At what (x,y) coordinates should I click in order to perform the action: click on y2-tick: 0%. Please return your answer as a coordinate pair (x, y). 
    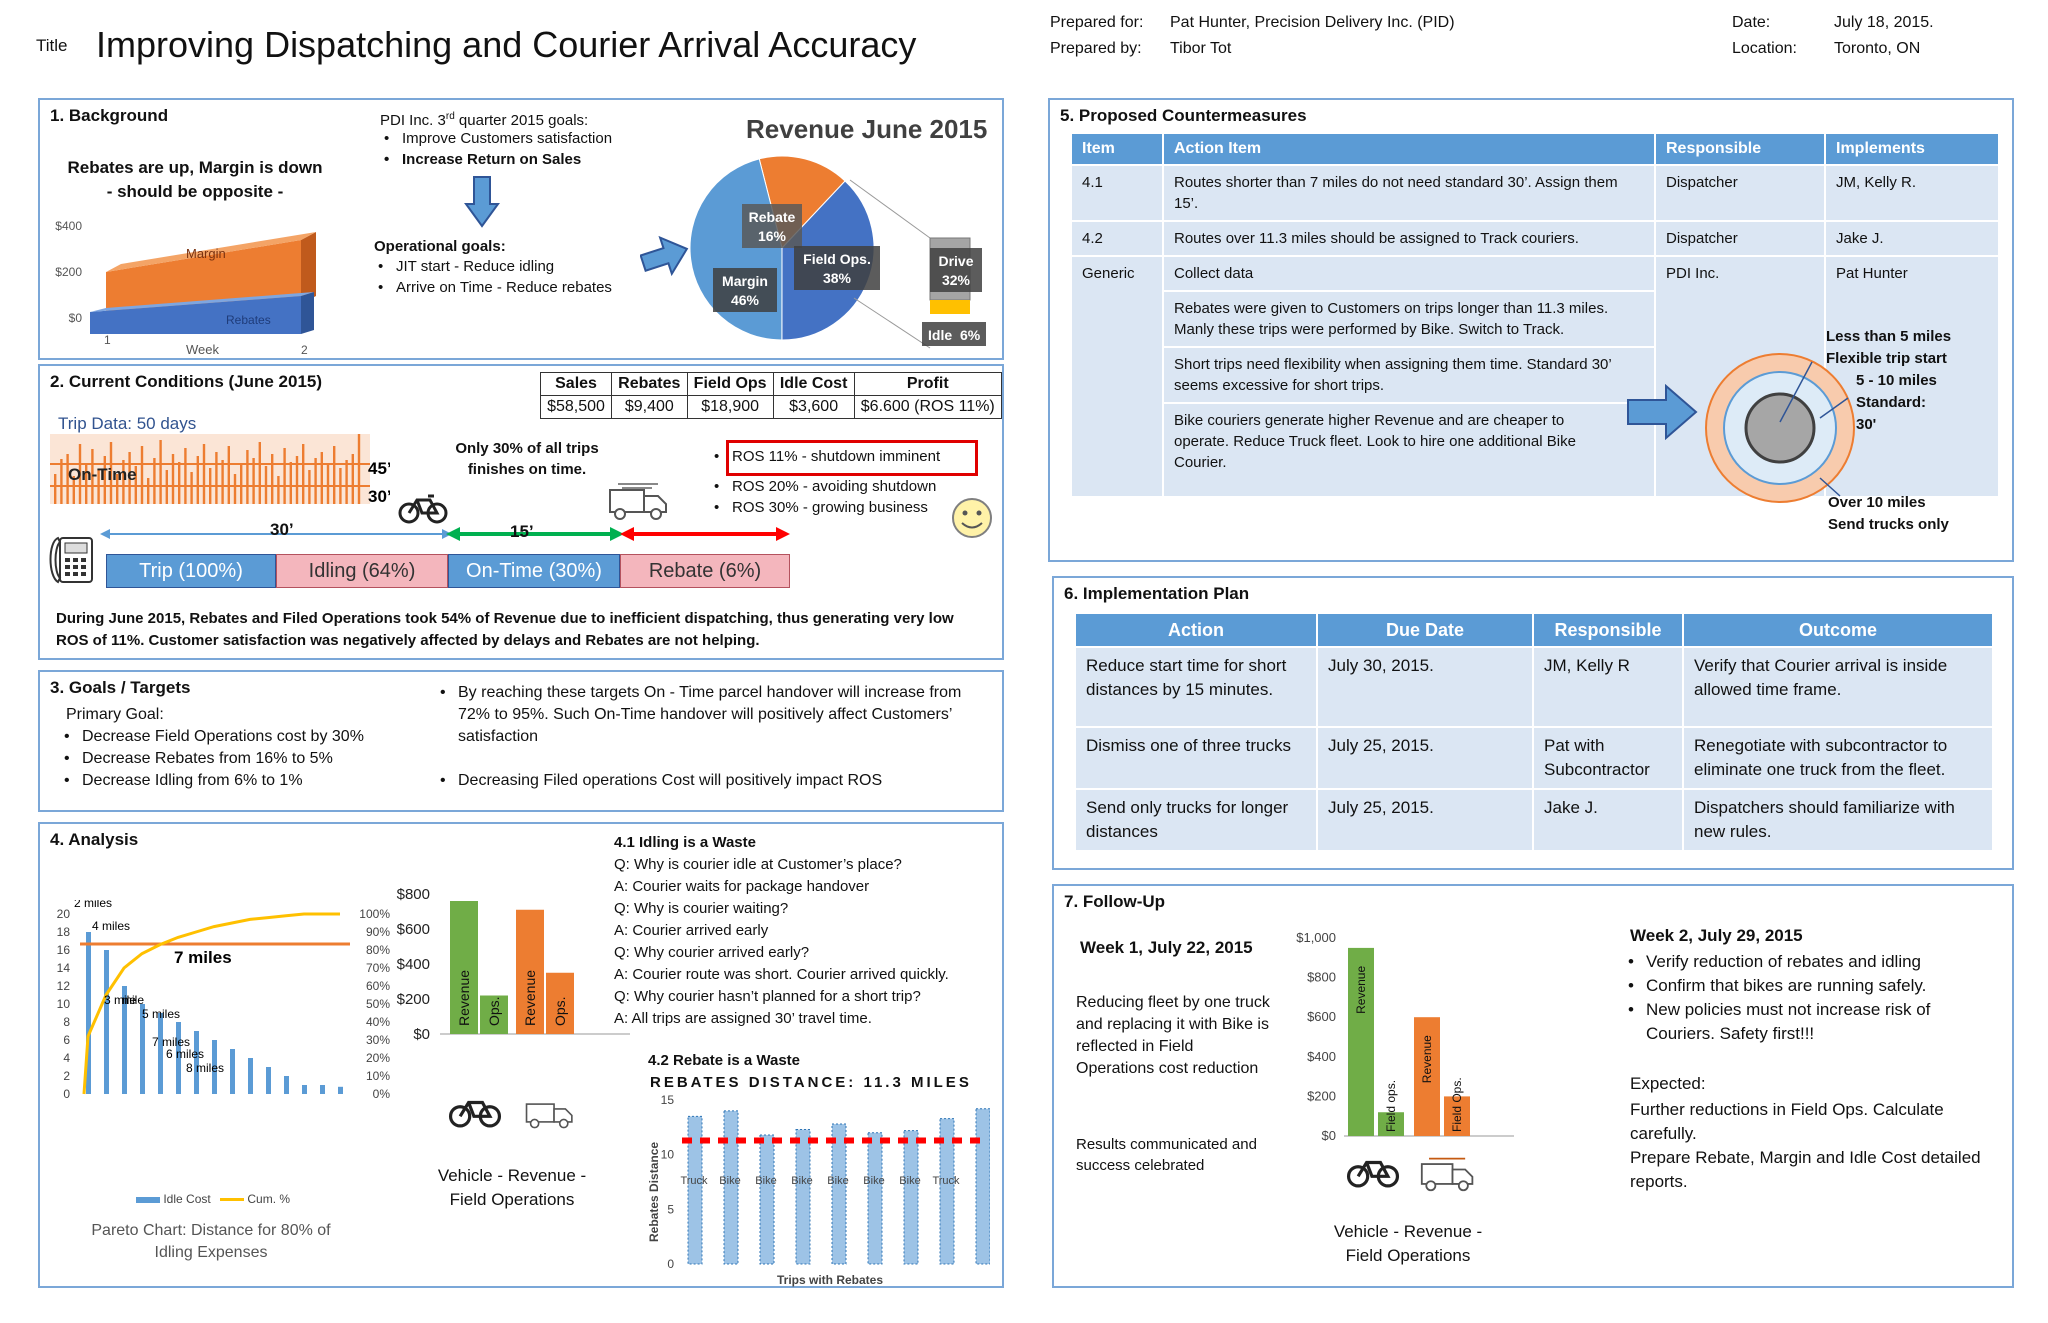
    Looking at the image, I should click on (382, 1094).